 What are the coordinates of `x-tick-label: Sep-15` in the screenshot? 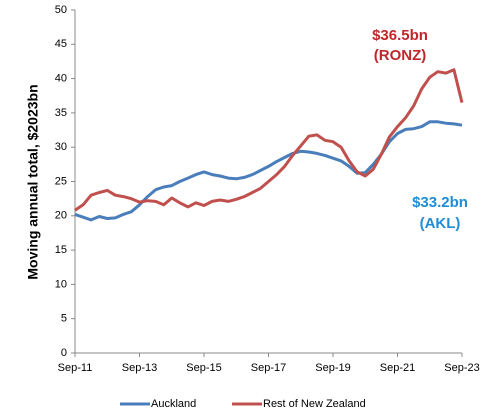 It's located at (203, 368).